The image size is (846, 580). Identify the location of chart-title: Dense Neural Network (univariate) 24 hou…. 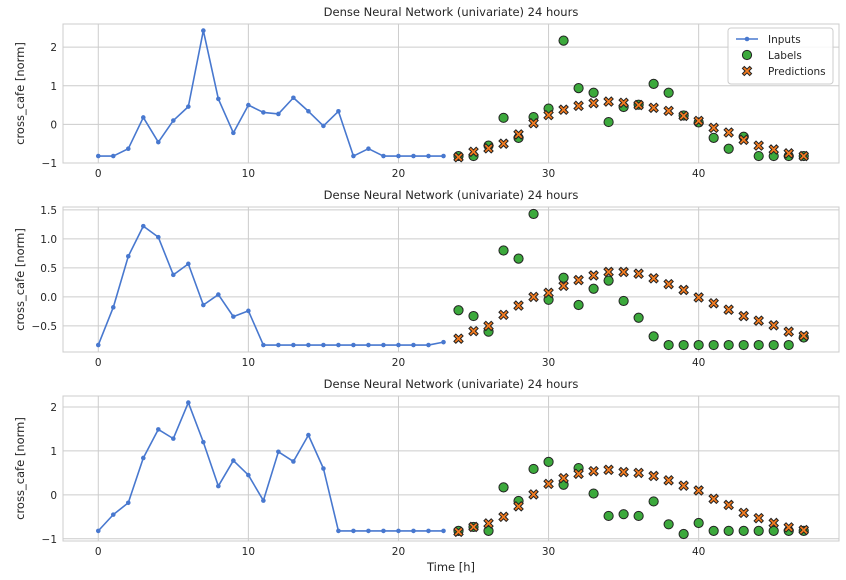
(451, 384).